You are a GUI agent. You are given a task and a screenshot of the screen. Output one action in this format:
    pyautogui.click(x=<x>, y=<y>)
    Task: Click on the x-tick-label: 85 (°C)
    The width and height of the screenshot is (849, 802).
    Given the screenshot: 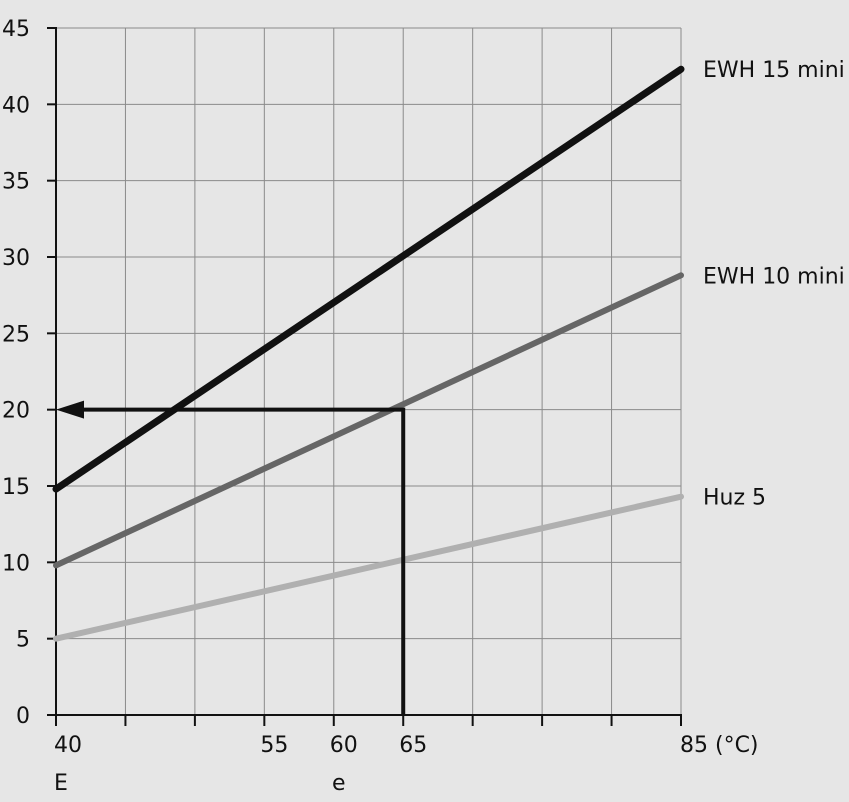 What is the action you would take?
    pyautogui.click(x=719, y=745)
    